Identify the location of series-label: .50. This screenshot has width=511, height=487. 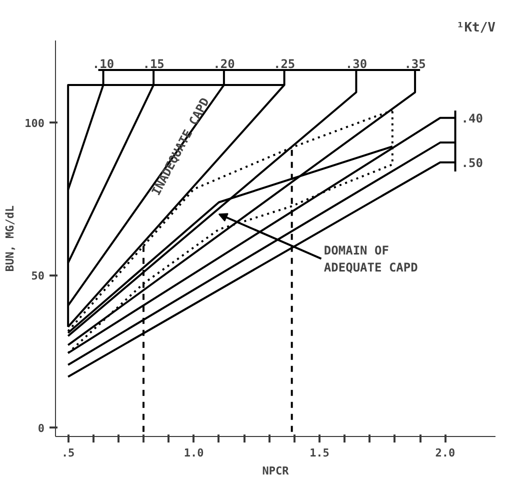
(472, 163).